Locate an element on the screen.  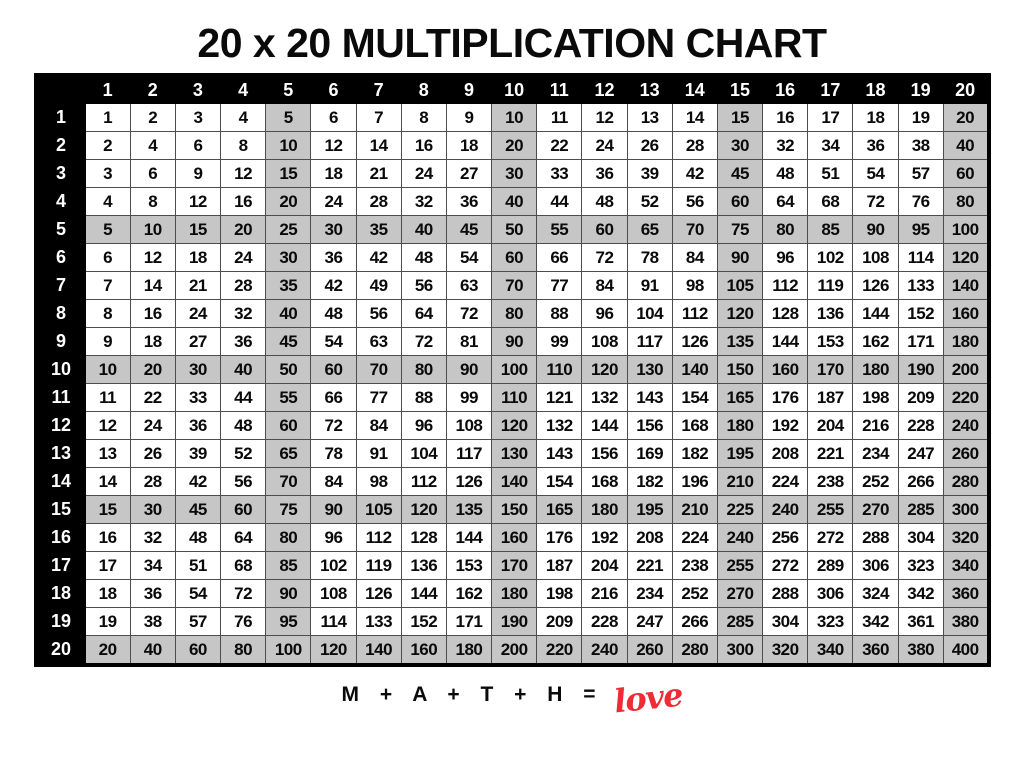
product-cell: 150 is located at coordinates (740, 369).